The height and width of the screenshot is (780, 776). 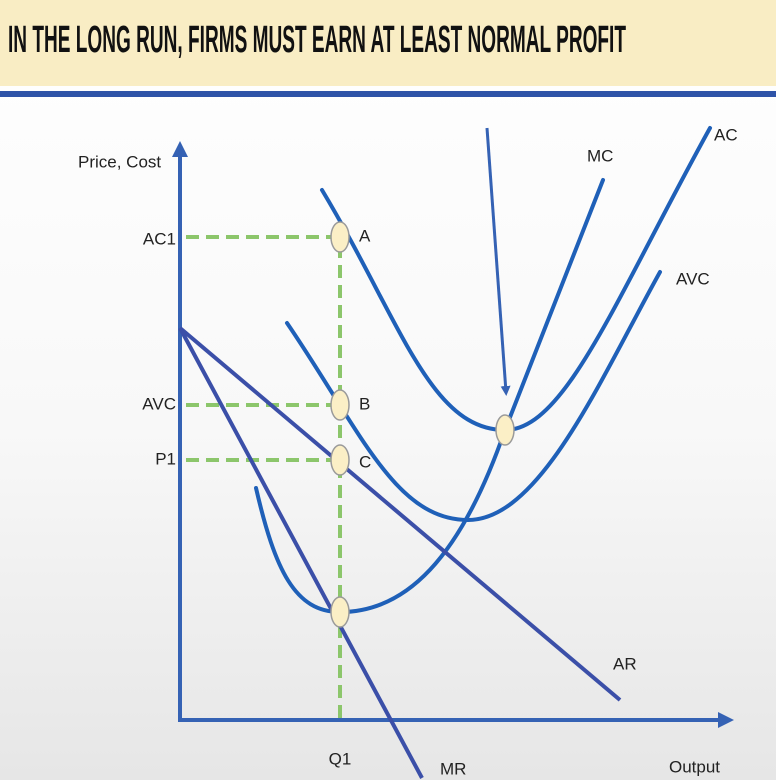 I want to click on point-mc-min, so click(x=340, y=612).